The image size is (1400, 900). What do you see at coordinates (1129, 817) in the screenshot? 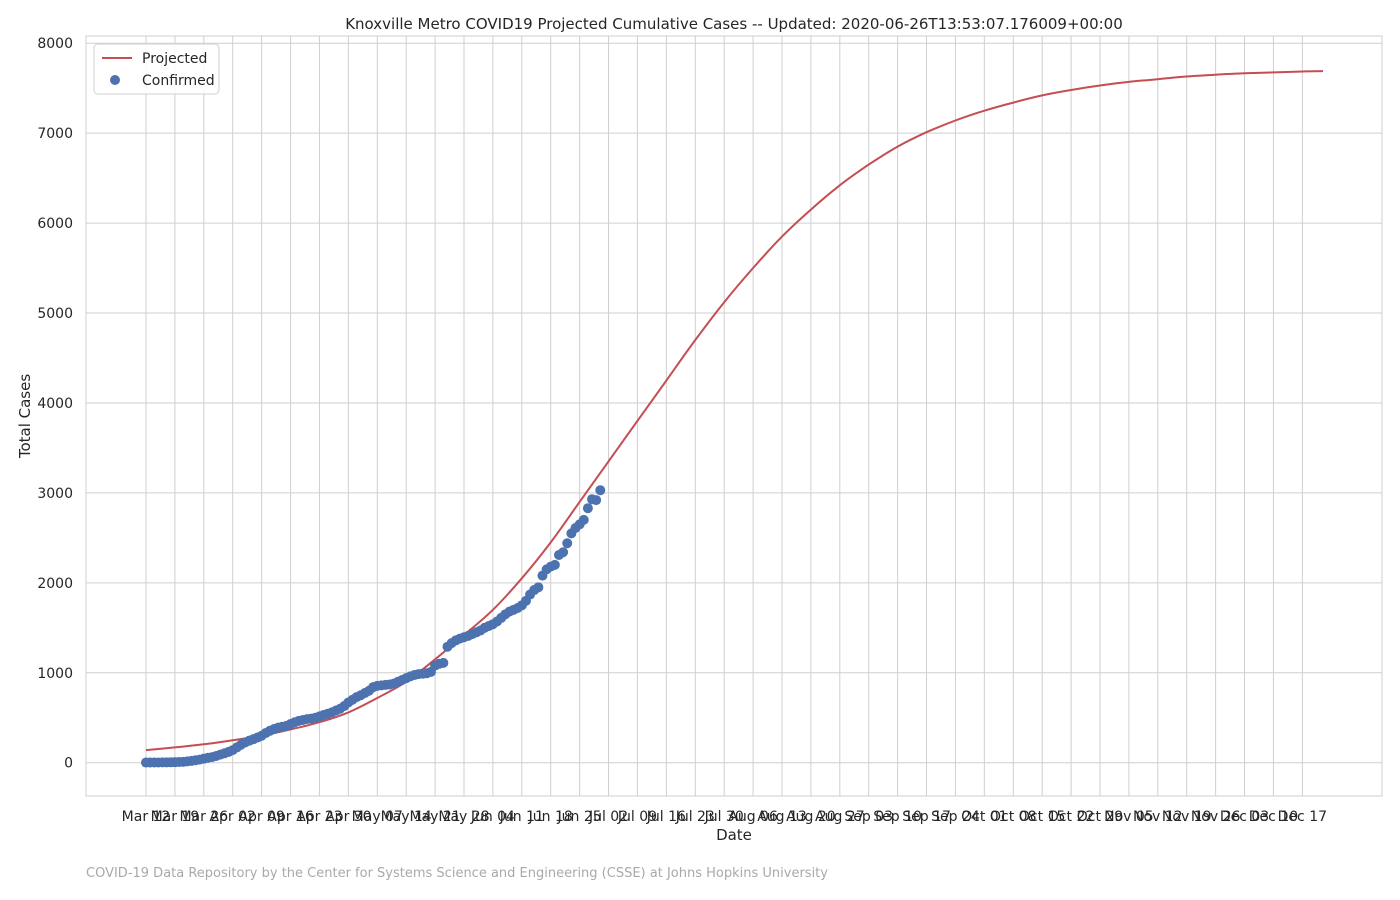
I see `x-tick-label: Nov 05` at bounding box center [1129, 817].